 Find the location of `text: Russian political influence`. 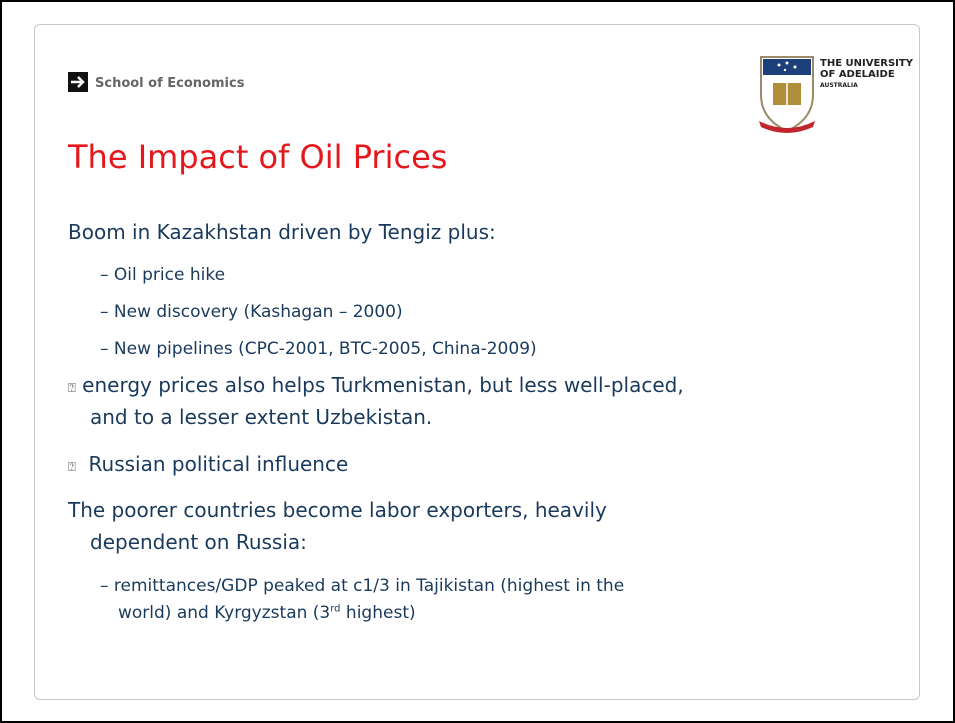

text: Russian political influence is located at coordinates (218, 464).